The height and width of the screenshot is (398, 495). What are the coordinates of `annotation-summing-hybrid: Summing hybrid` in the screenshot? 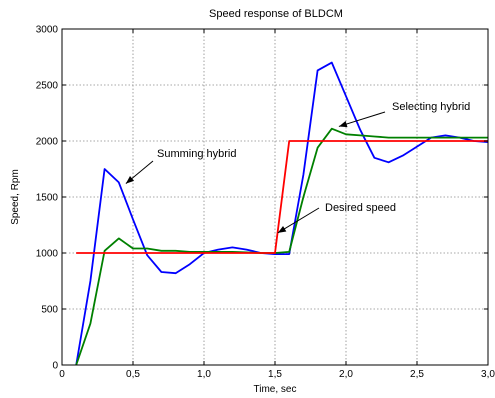 It's located at (196, 154).